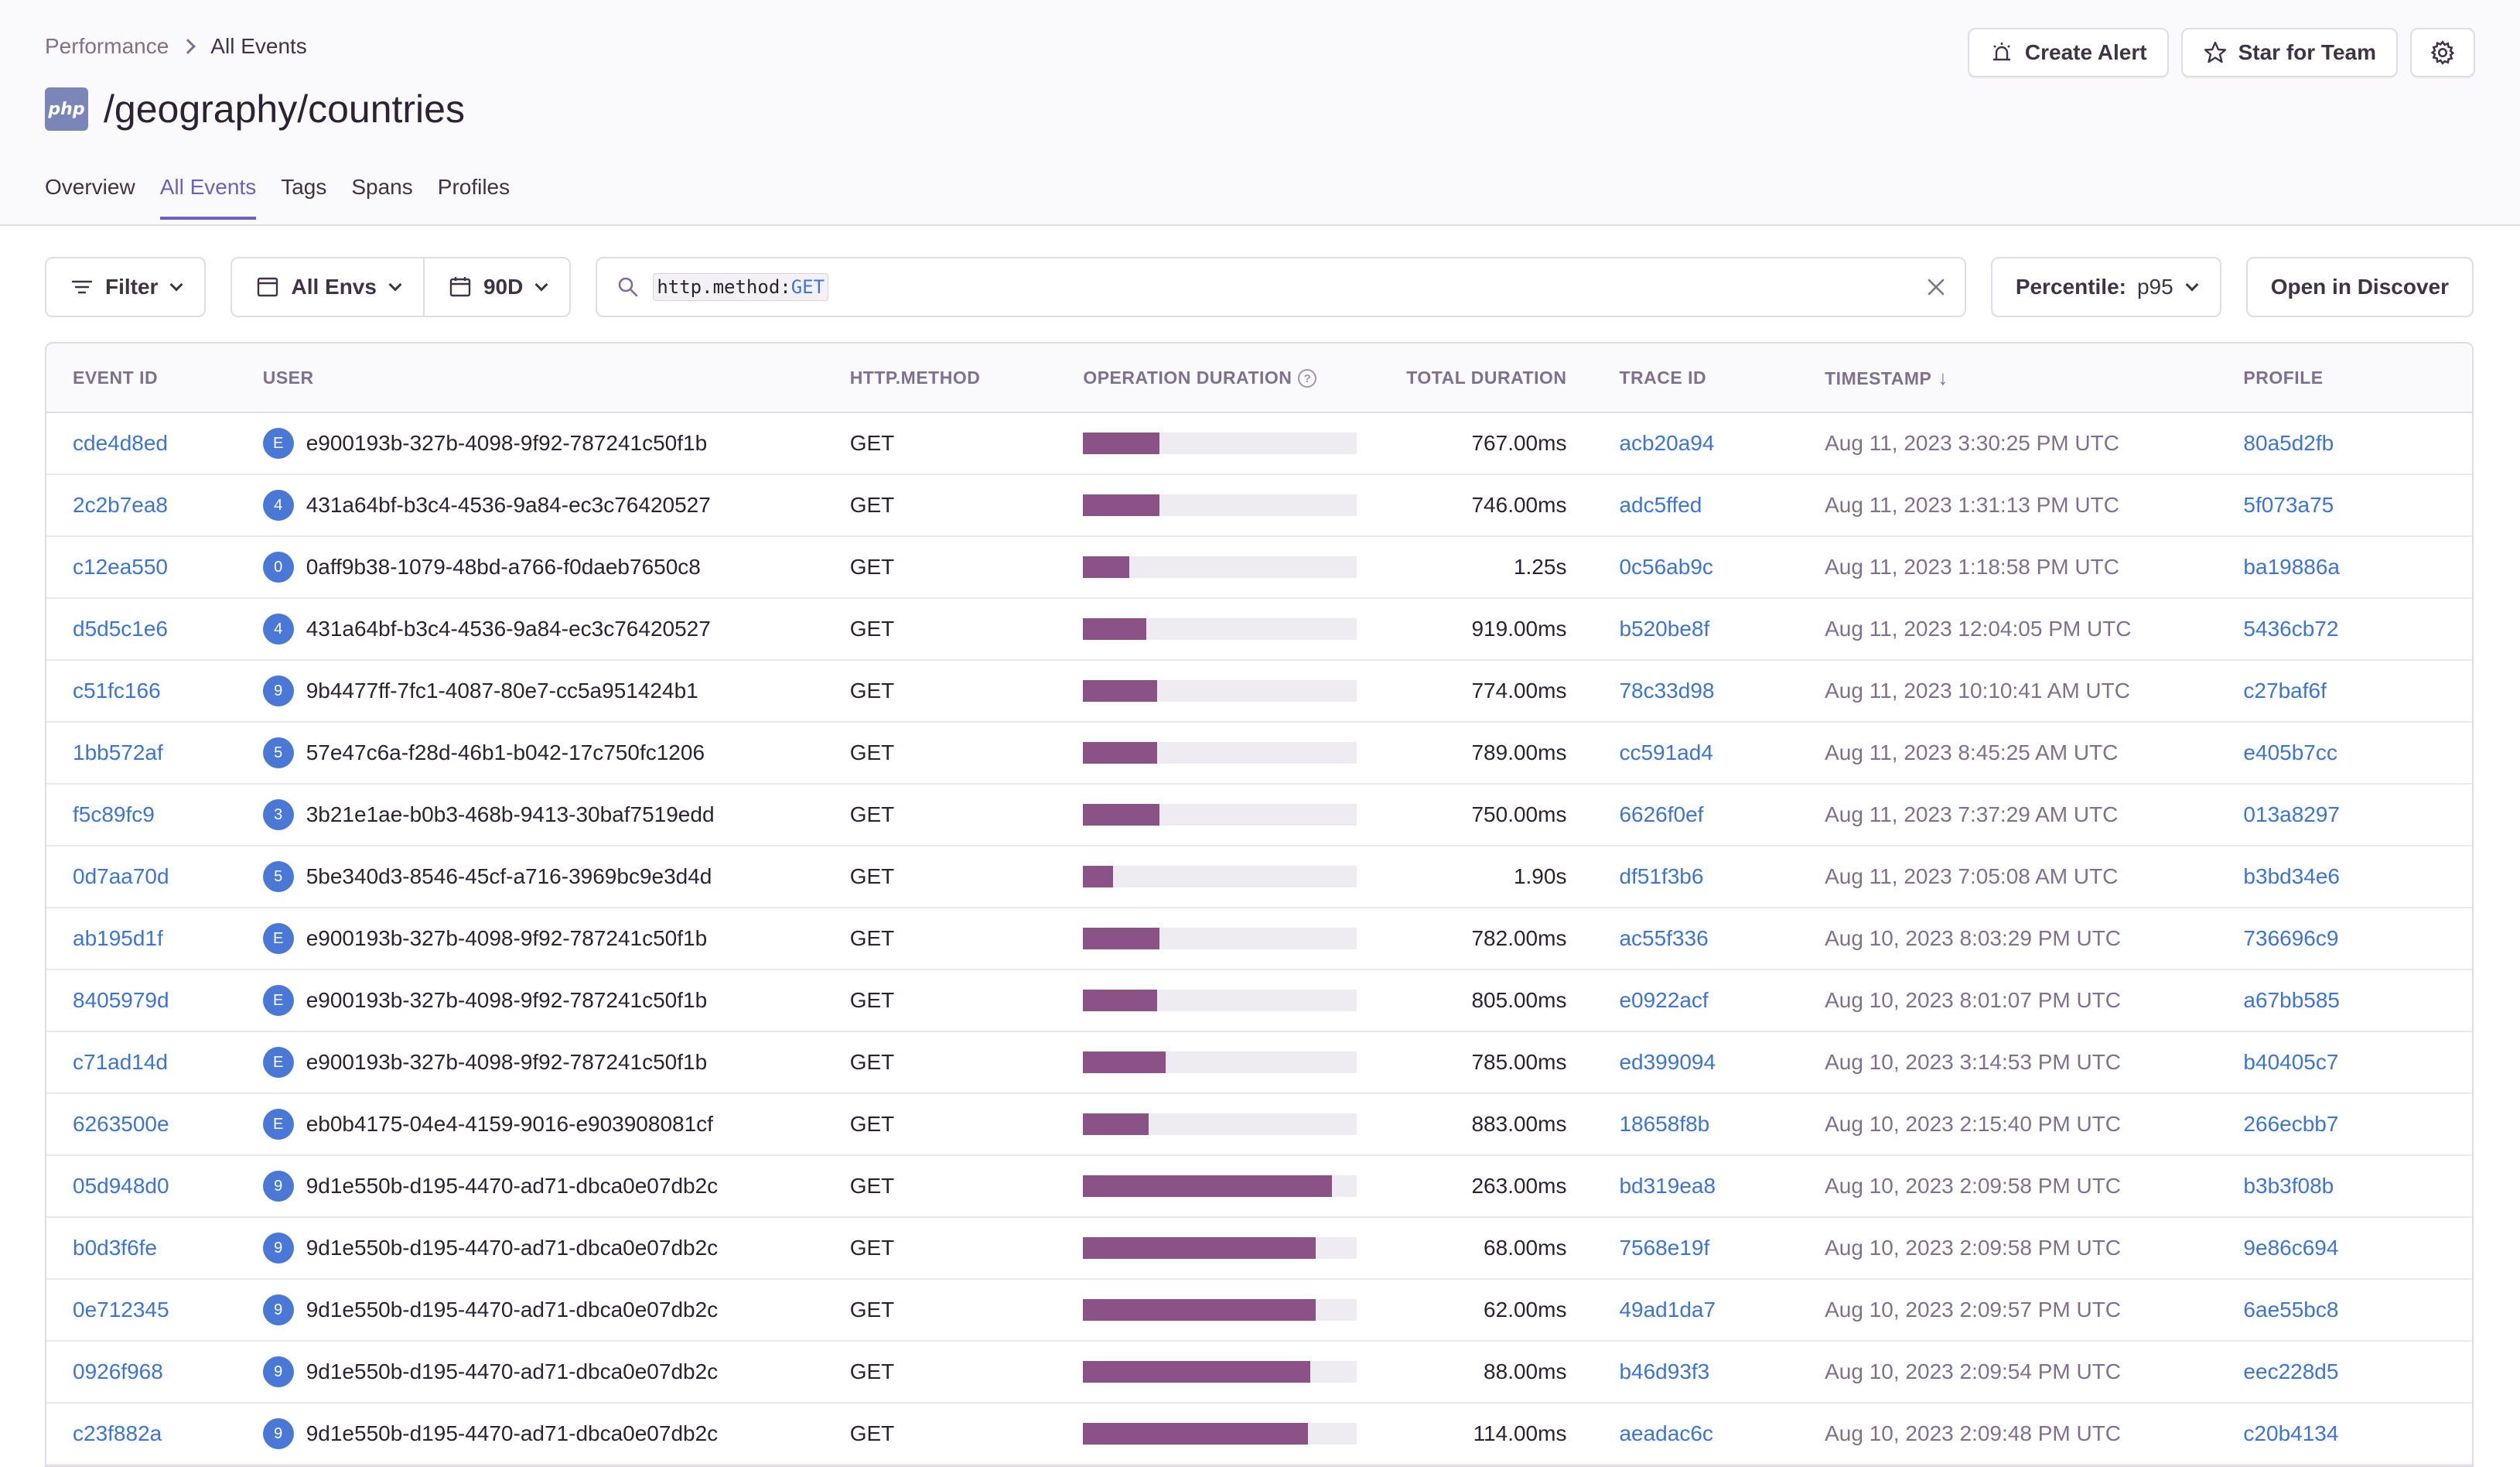  Describe the element at coordinates (1666, 1433) in the screenshot. I see `trace-id-link: aeadac6c` at that location.